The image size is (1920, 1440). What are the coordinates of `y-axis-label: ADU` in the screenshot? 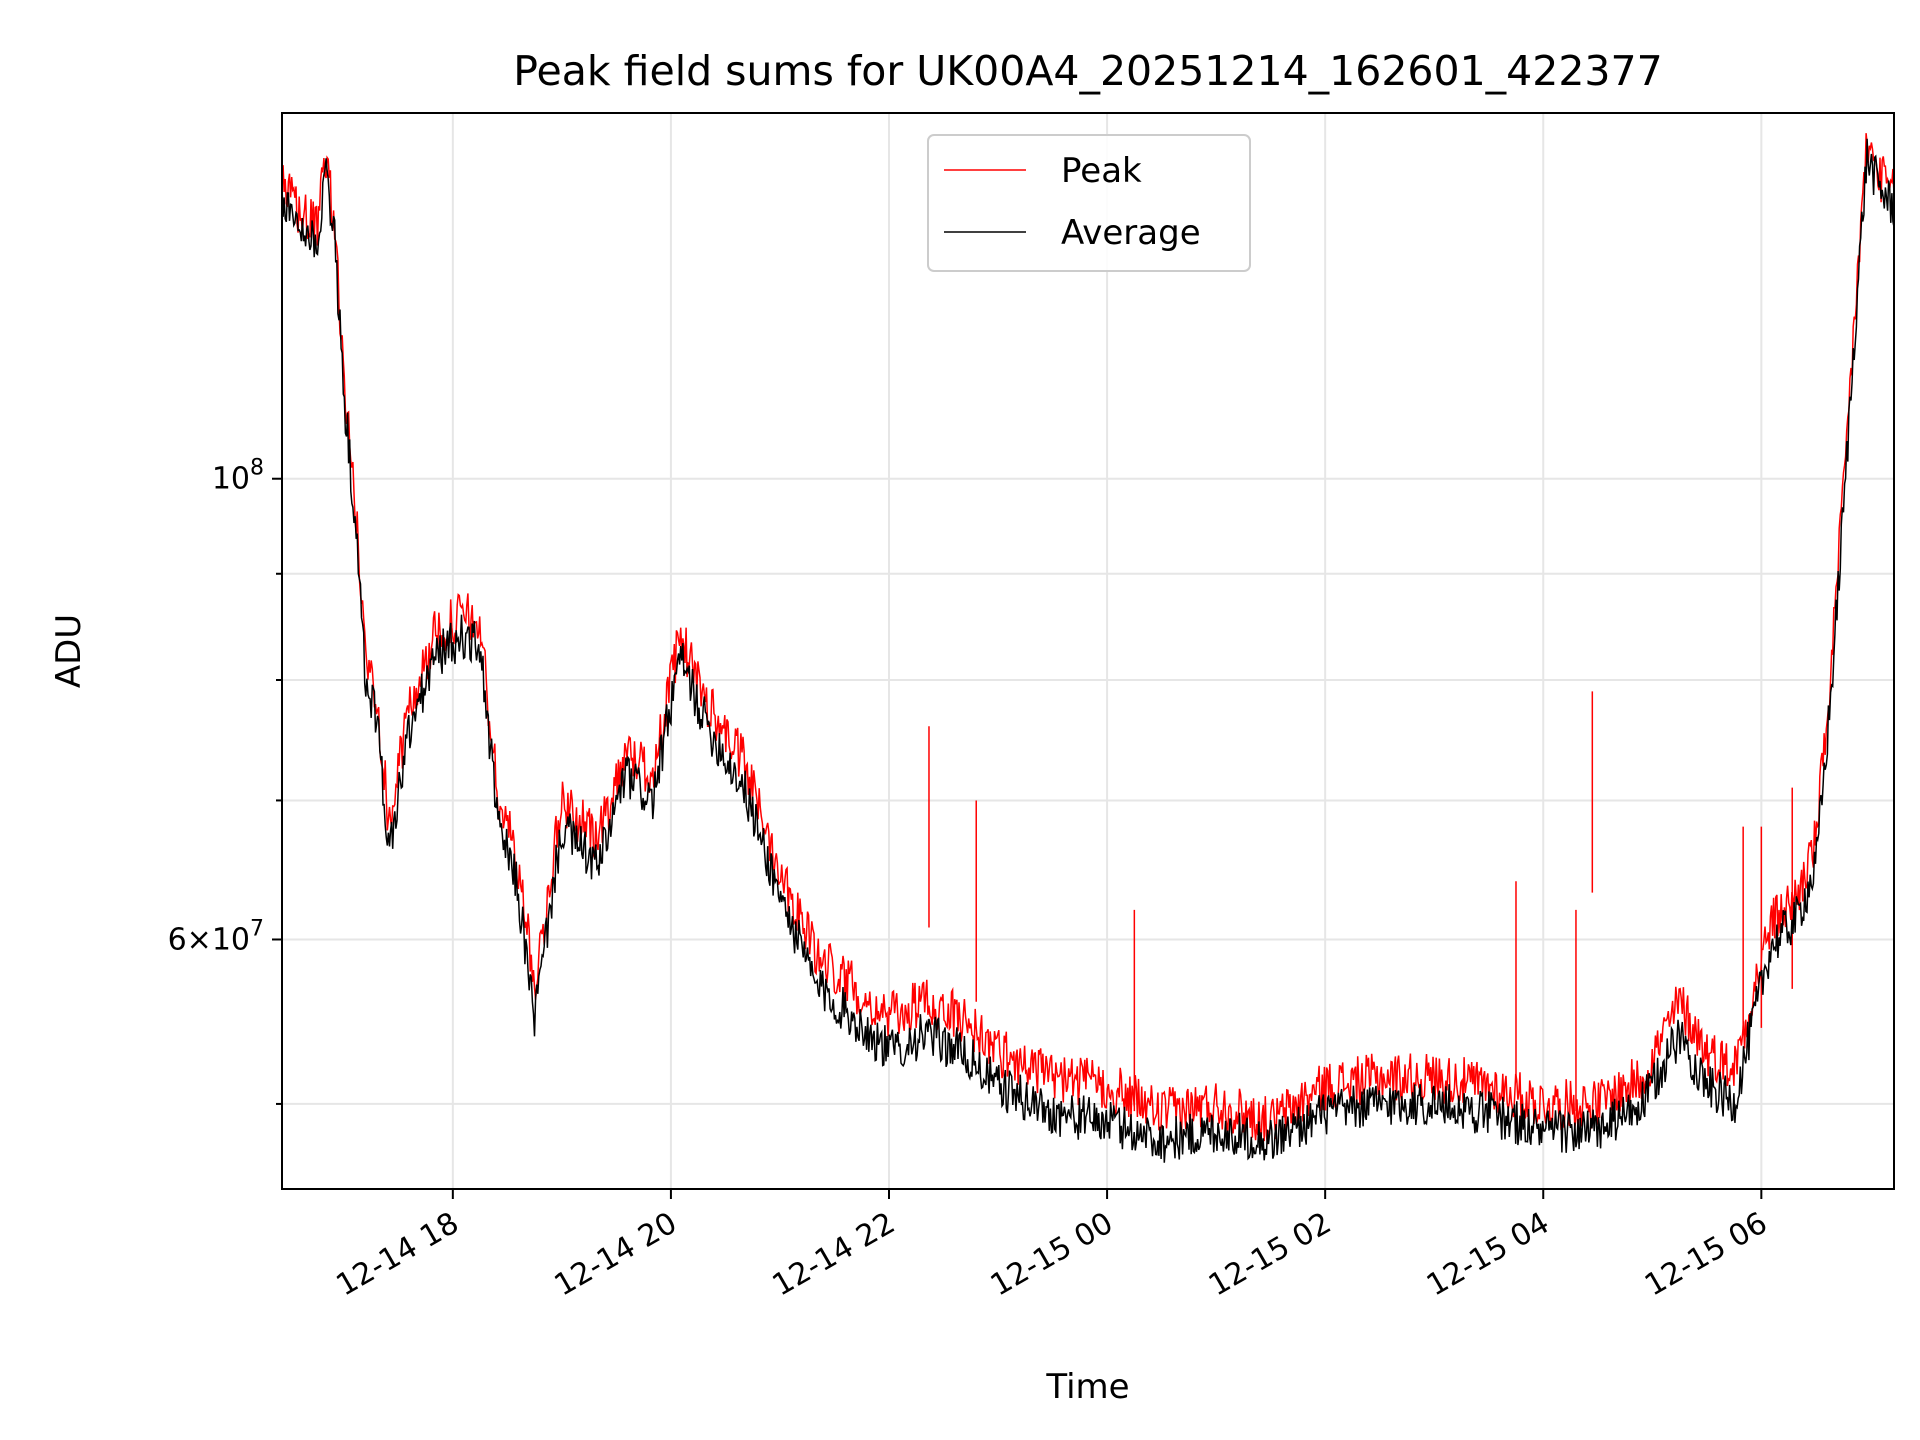 It's located at (69, 651).